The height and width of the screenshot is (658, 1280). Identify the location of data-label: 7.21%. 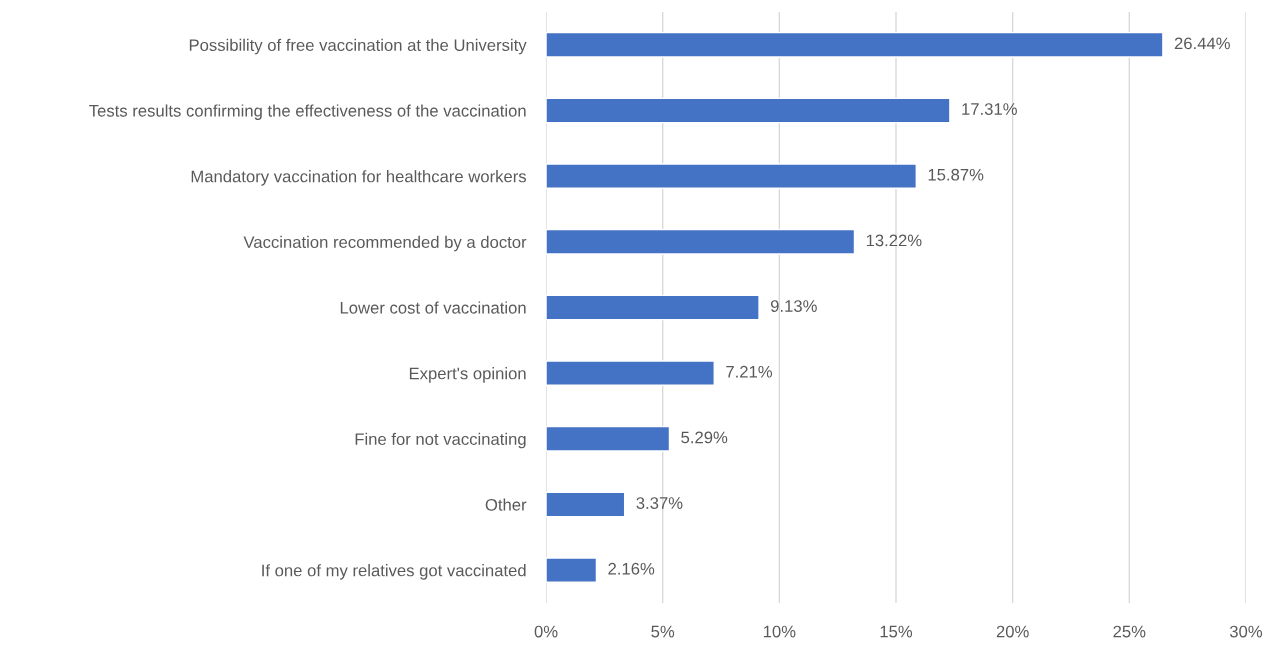
(749, 371).